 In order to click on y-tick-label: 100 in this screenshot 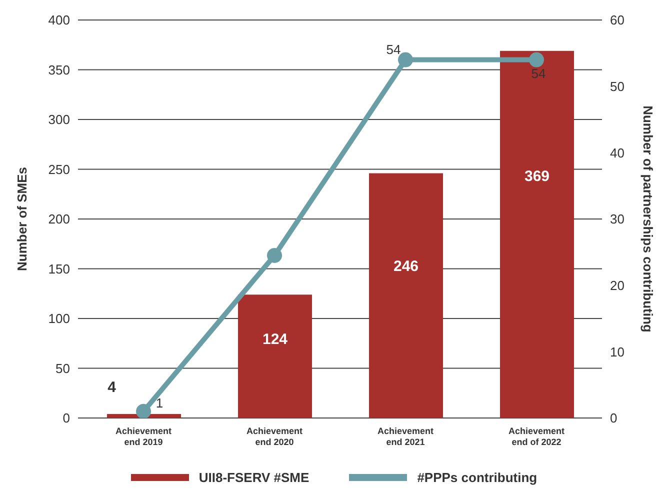, I will do `click(59, 318)`.